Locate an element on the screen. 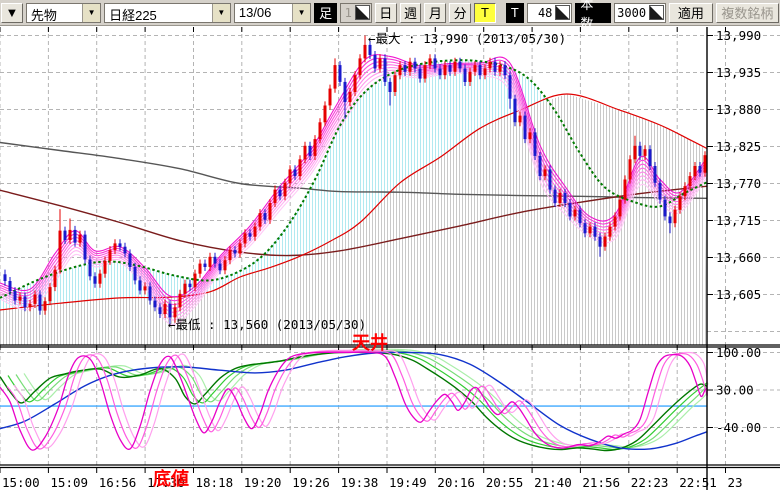 This screenshot has height=500, width=780. bar-count-stepper: 3000 is located at coordinates (640, 12).